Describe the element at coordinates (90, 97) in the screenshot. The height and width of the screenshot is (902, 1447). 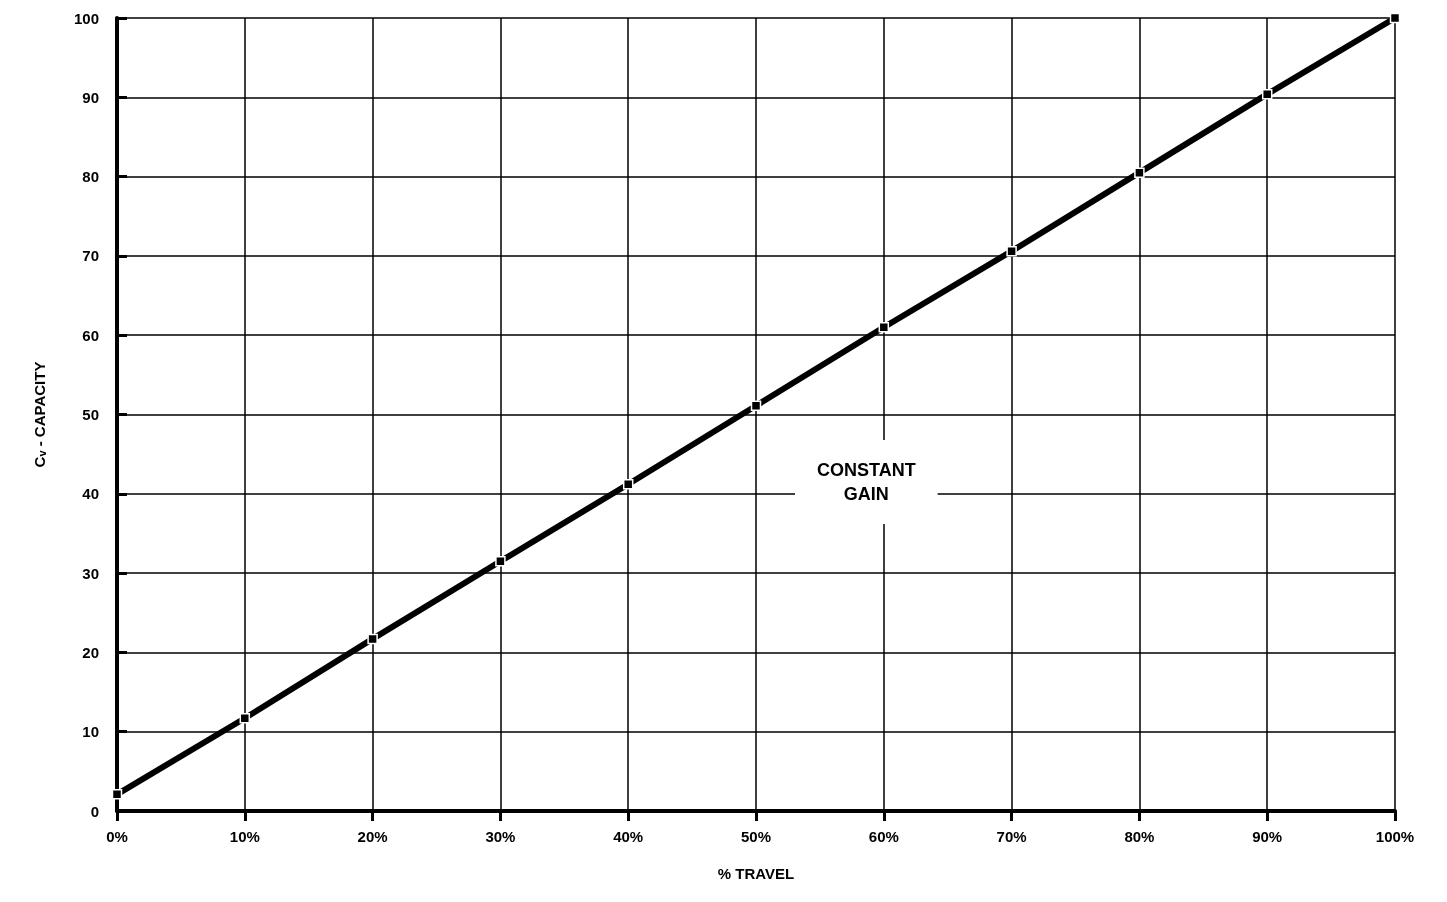
I see `y-tick-label: 90` at that location.